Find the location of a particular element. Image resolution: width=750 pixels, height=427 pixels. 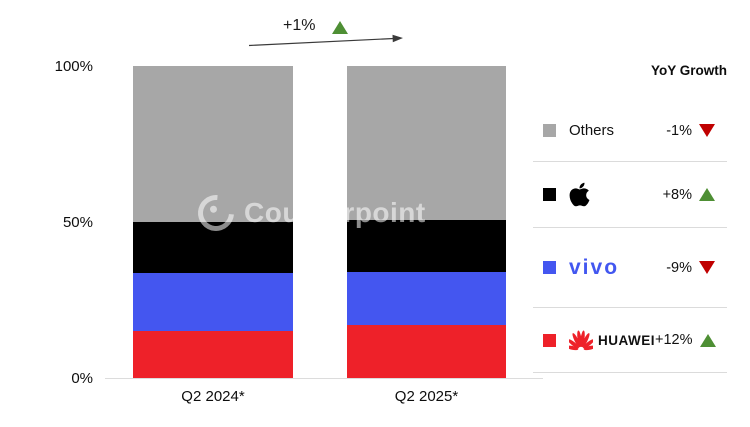

bar-segment-huawei-q2-2025 is located at coordinates (426, 351).